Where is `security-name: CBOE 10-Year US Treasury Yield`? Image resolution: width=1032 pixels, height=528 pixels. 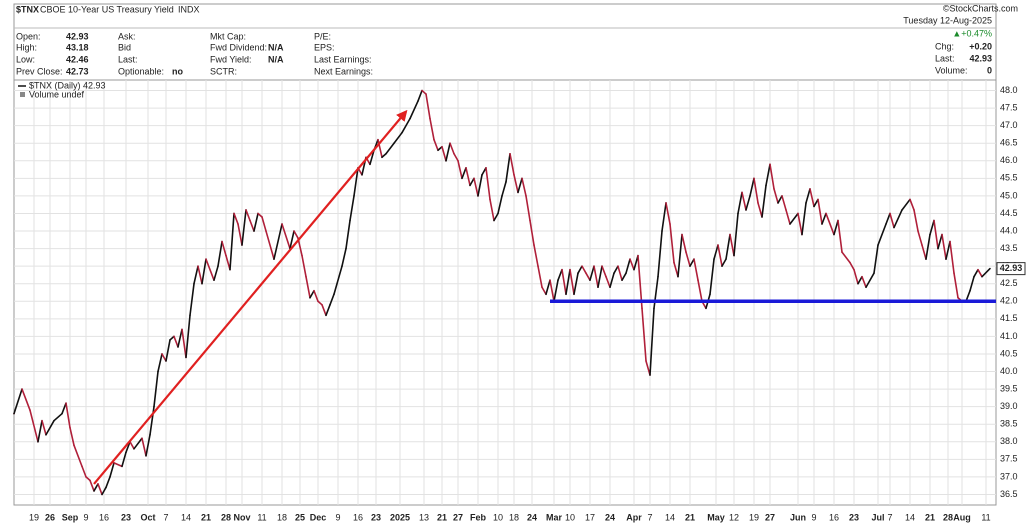
security-name: CBOE 10-Year US Treasury Yield is located at coordinates (107, 9).